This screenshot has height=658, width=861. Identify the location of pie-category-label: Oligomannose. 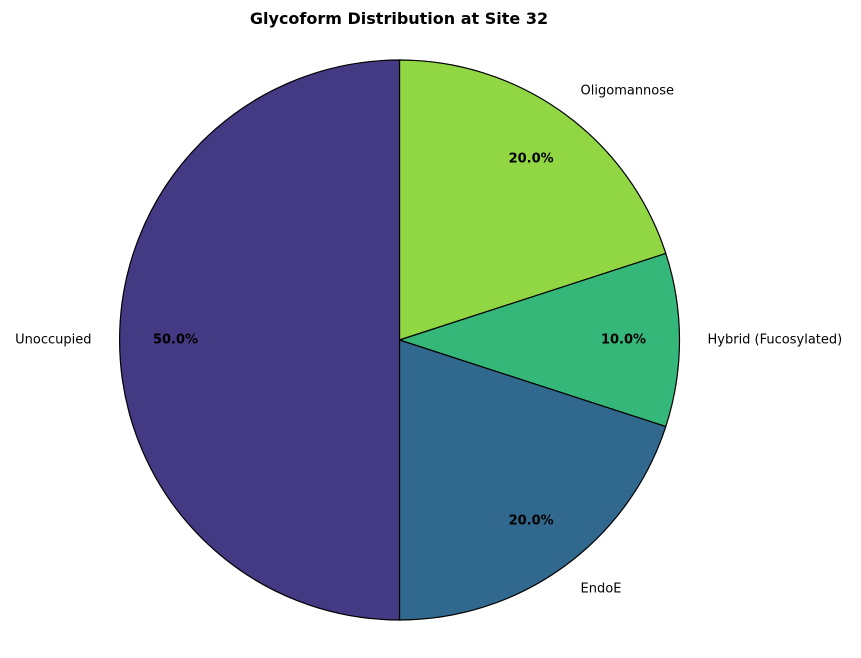
(628, 90).